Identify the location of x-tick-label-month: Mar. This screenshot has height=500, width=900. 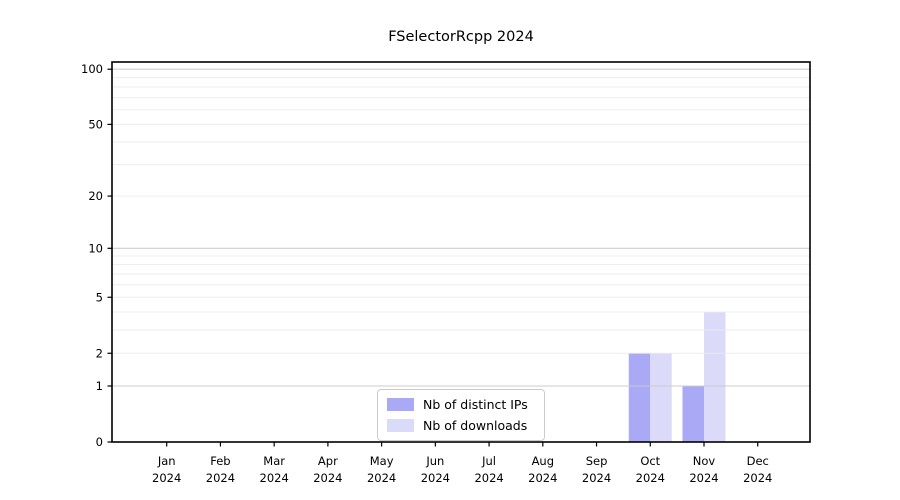
(274, 461).